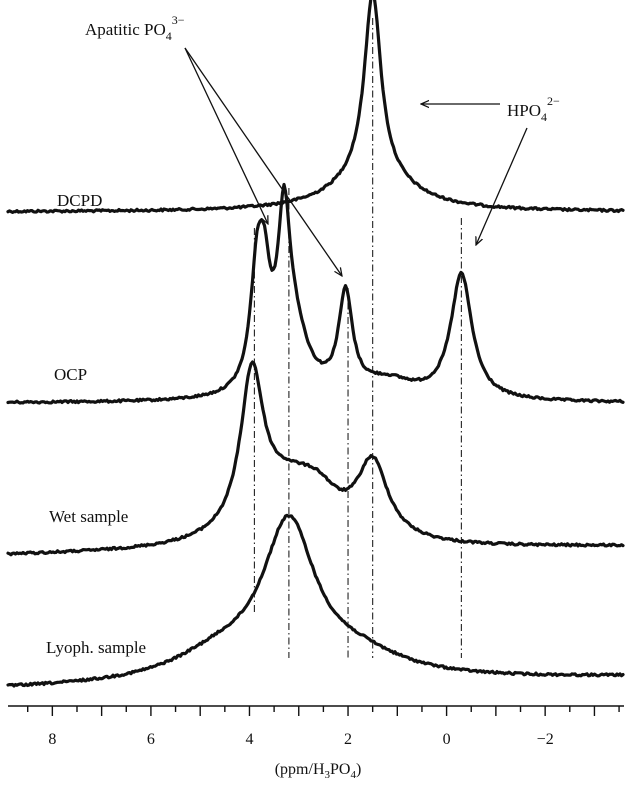 This screenshot has width=630, height=785. I want to click on series-label-wet-sample: Wet sample, so click(88, 516).